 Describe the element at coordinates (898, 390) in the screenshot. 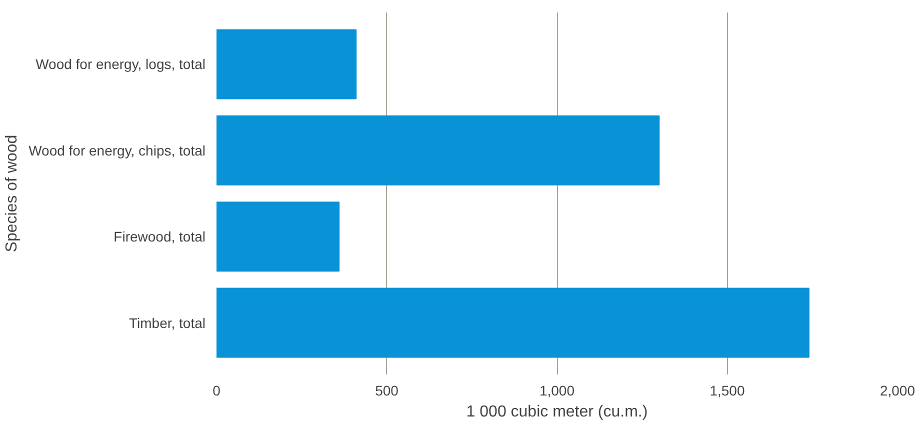

I see `x-tick-label: 2,000` at that location.